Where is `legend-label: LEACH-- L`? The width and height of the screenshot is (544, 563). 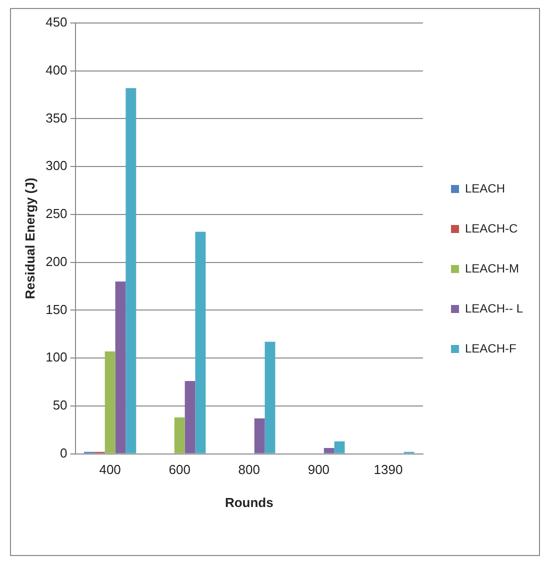 legend-label: LEACH-- L is located at coordinates (494, 308).